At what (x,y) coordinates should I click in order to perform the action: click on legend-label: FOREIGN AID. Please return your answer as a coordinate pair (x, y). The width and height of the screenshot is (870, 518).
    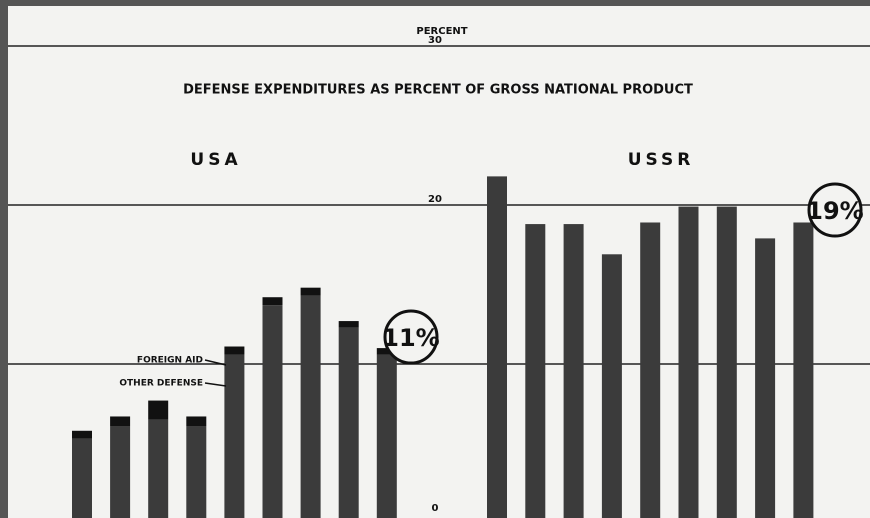
    Looking at the image, I should click on (170, 361).